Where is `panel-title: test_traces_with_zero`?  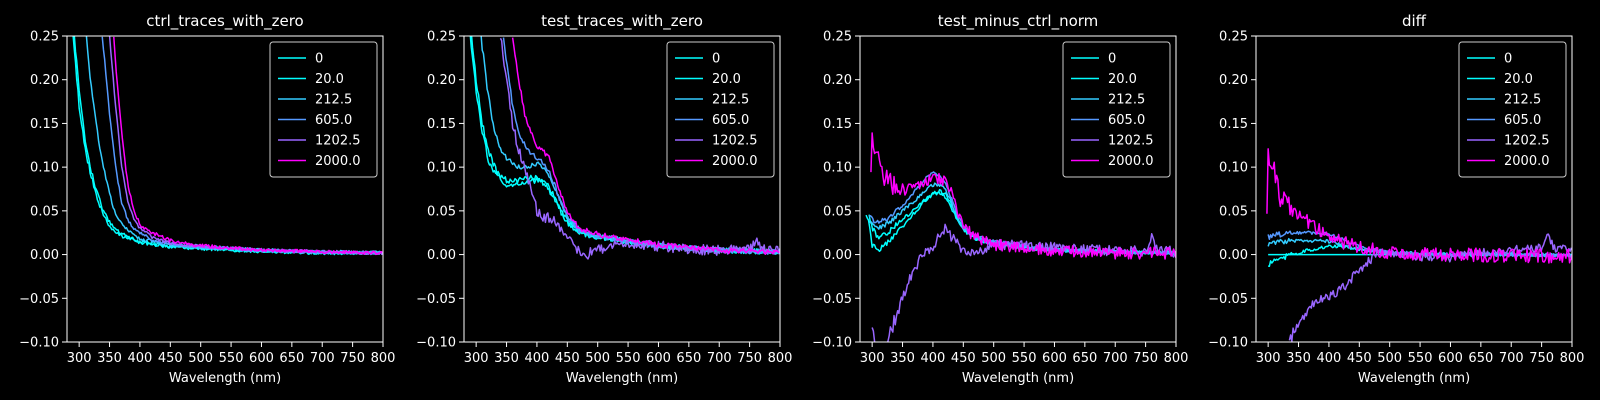
panel-title: test_traces_with_zero is located at coordinates (622, 21).